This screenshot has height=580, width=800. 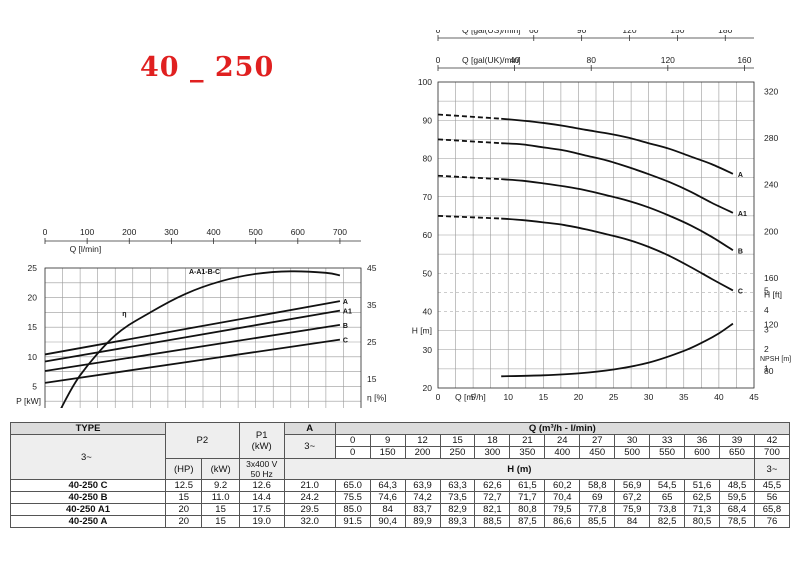 I want to click on q-lmin-cell: 250, so click(x=457, y=452).